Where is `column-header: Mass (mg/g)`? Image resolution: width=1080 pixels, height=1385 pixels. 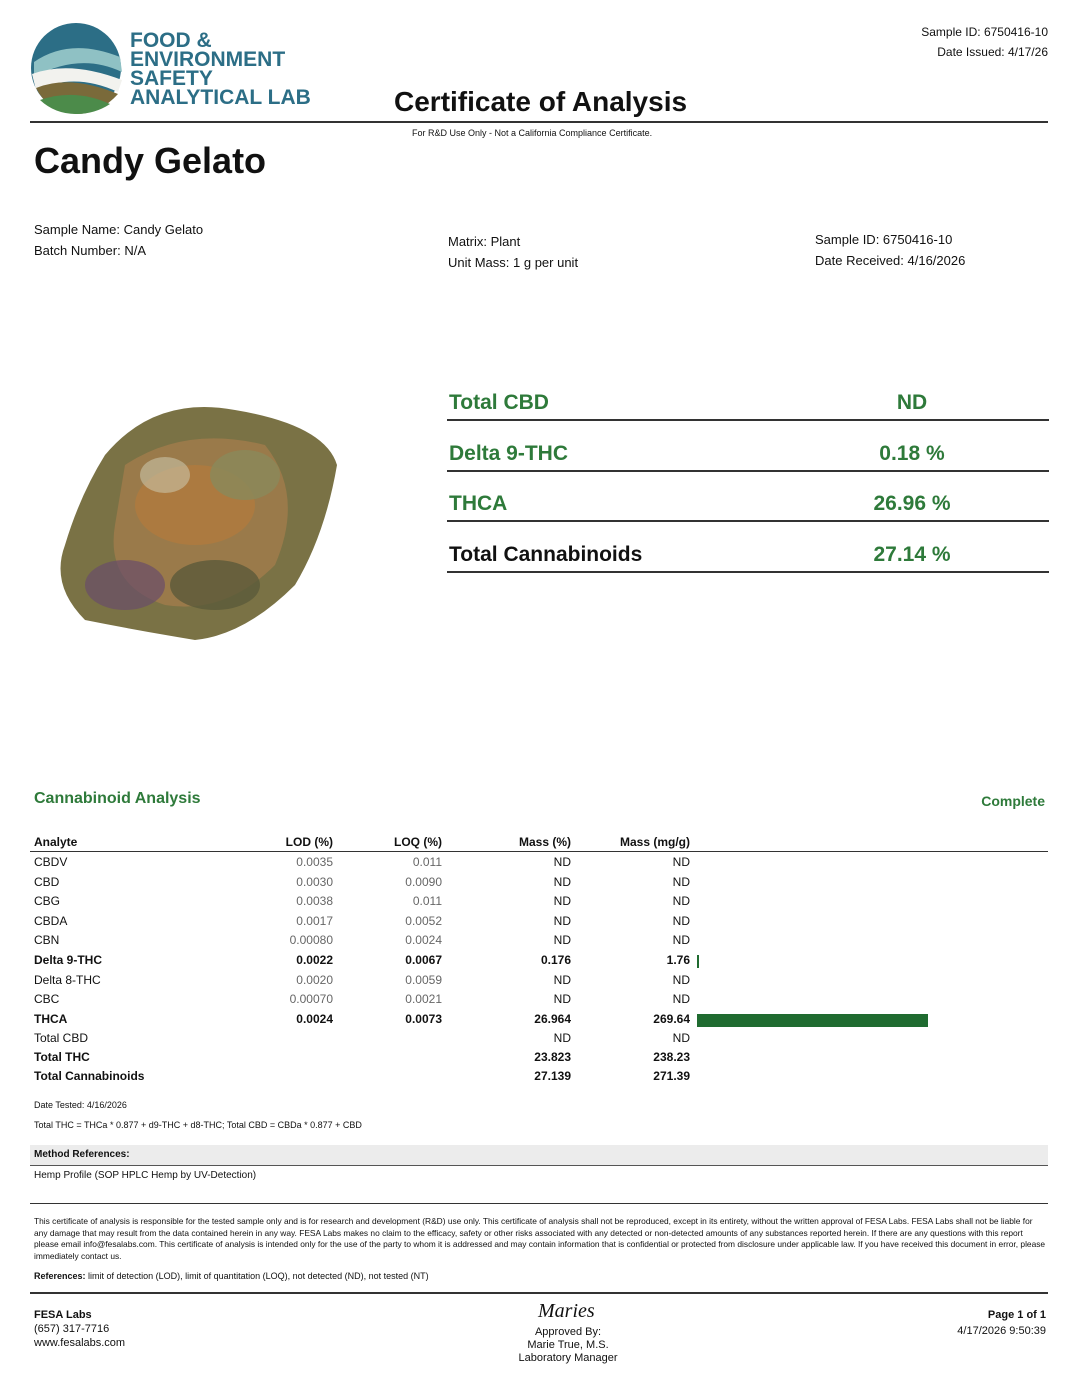
column-header: Mass (mg/g) is located at coordinates (654, 842).